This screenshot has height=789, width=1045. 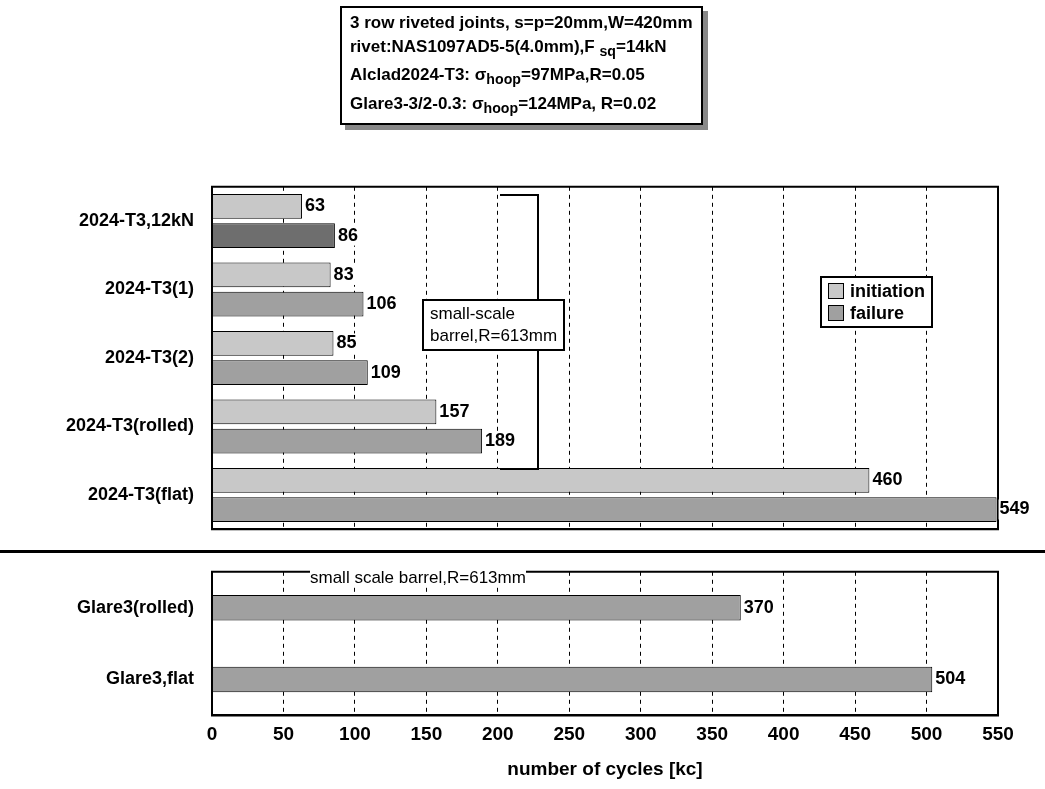 What do you see at coordinates (149, 678) in the screenshot?
I see `y-tick-label: Glare3,flat` at bounding box center [149, 678].